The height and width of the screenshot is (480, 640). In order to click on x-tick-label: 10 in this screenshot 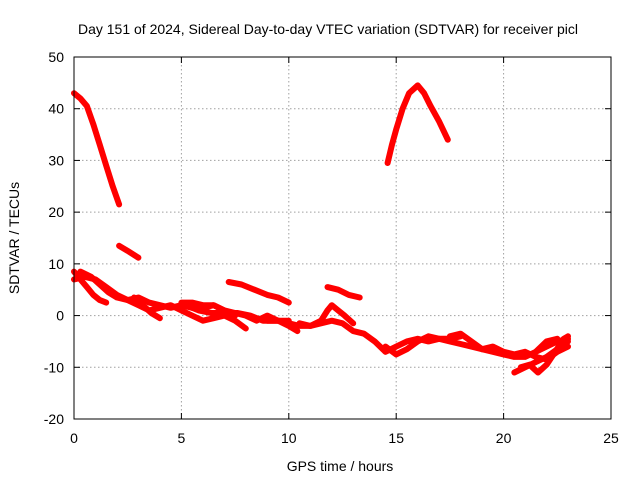, I will do `click(289, 438)`.